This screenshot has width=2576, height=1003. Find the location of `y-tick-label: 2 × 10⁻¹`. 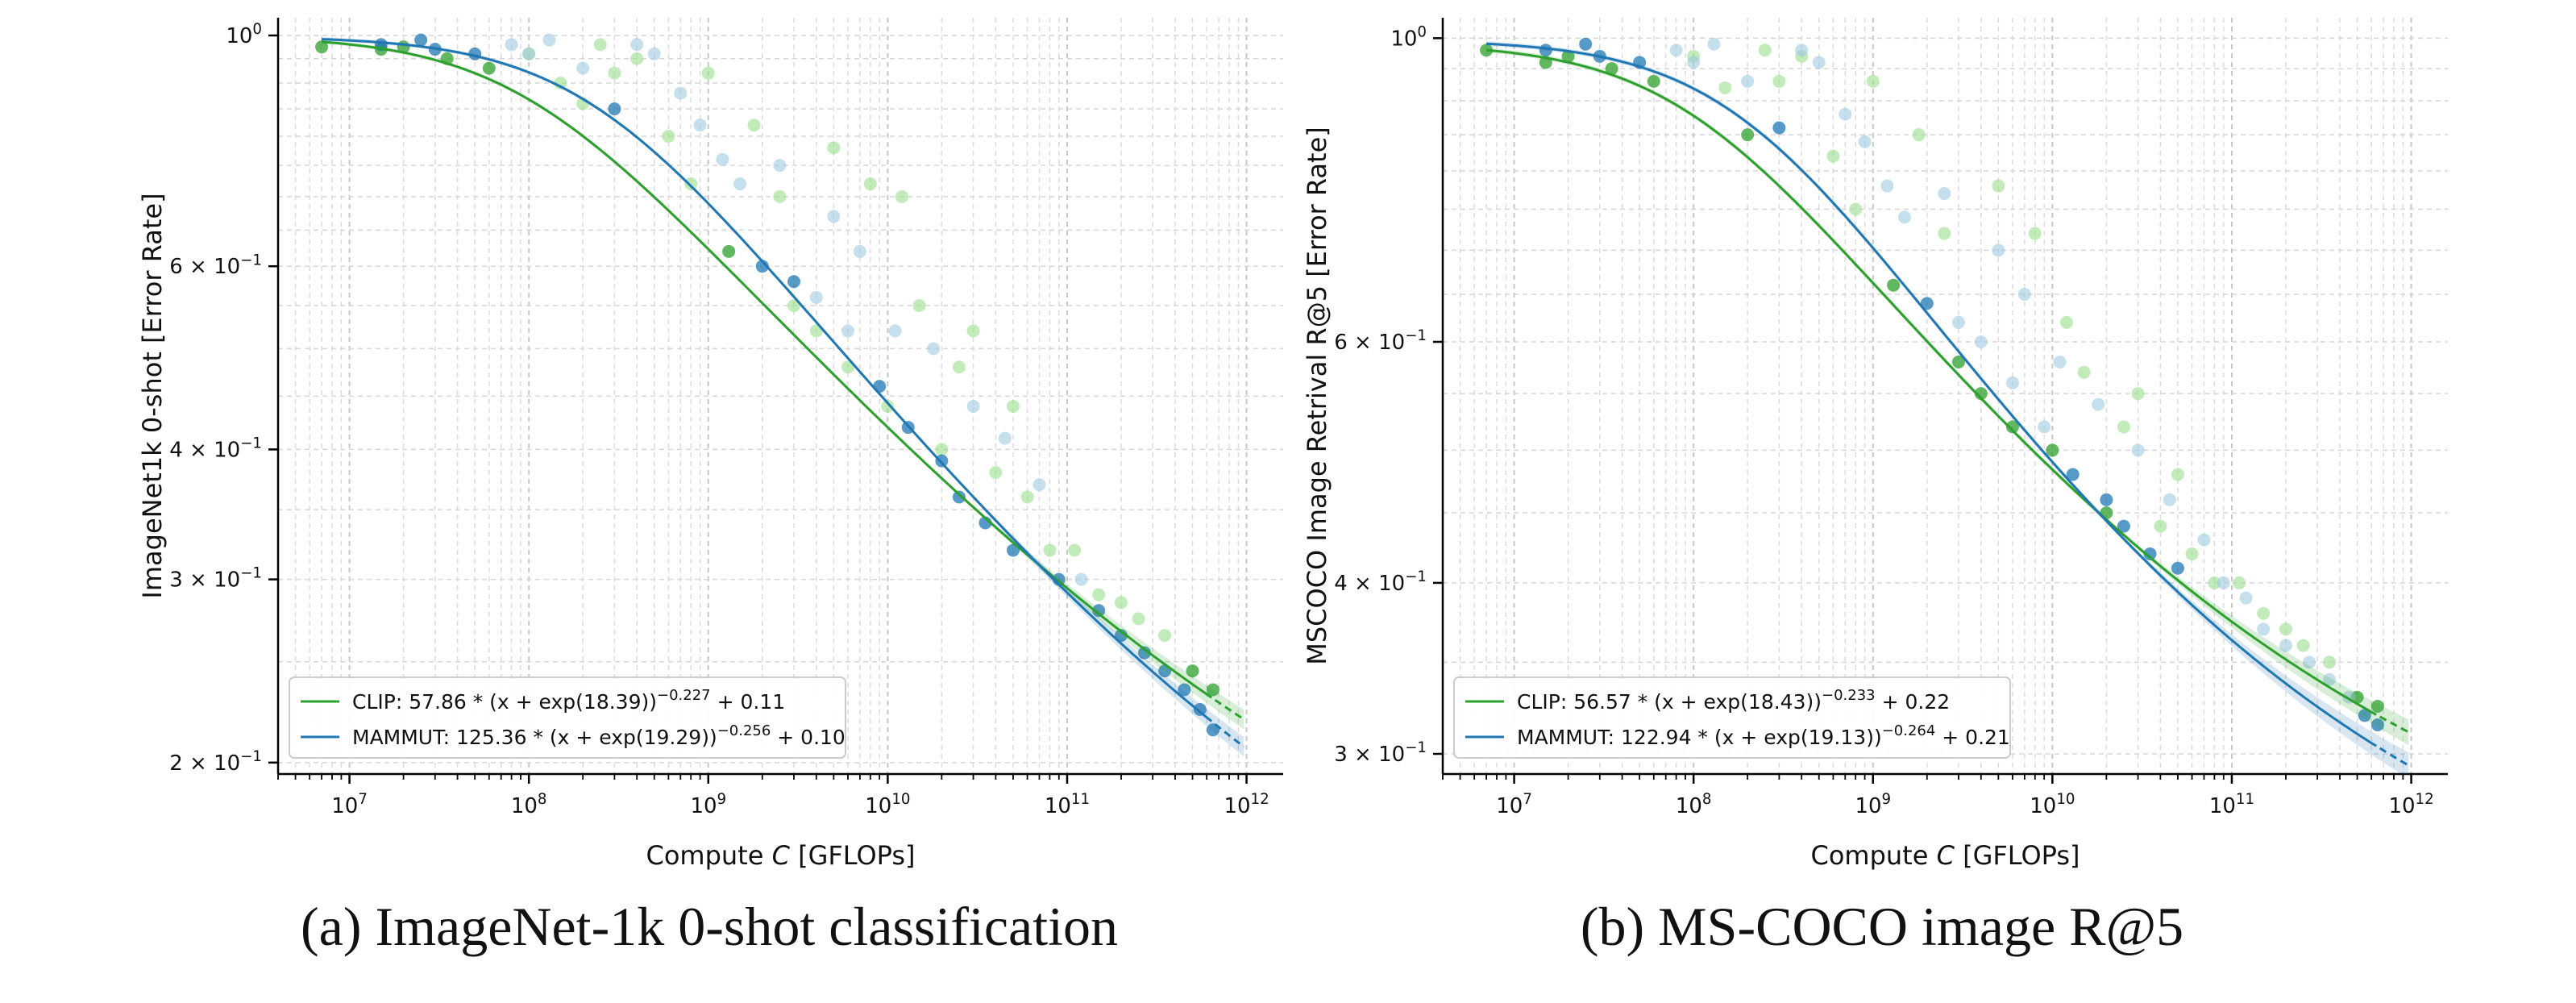

y-tick-label: 2 × 10⁻¹ is located at coordinates (215, 762).